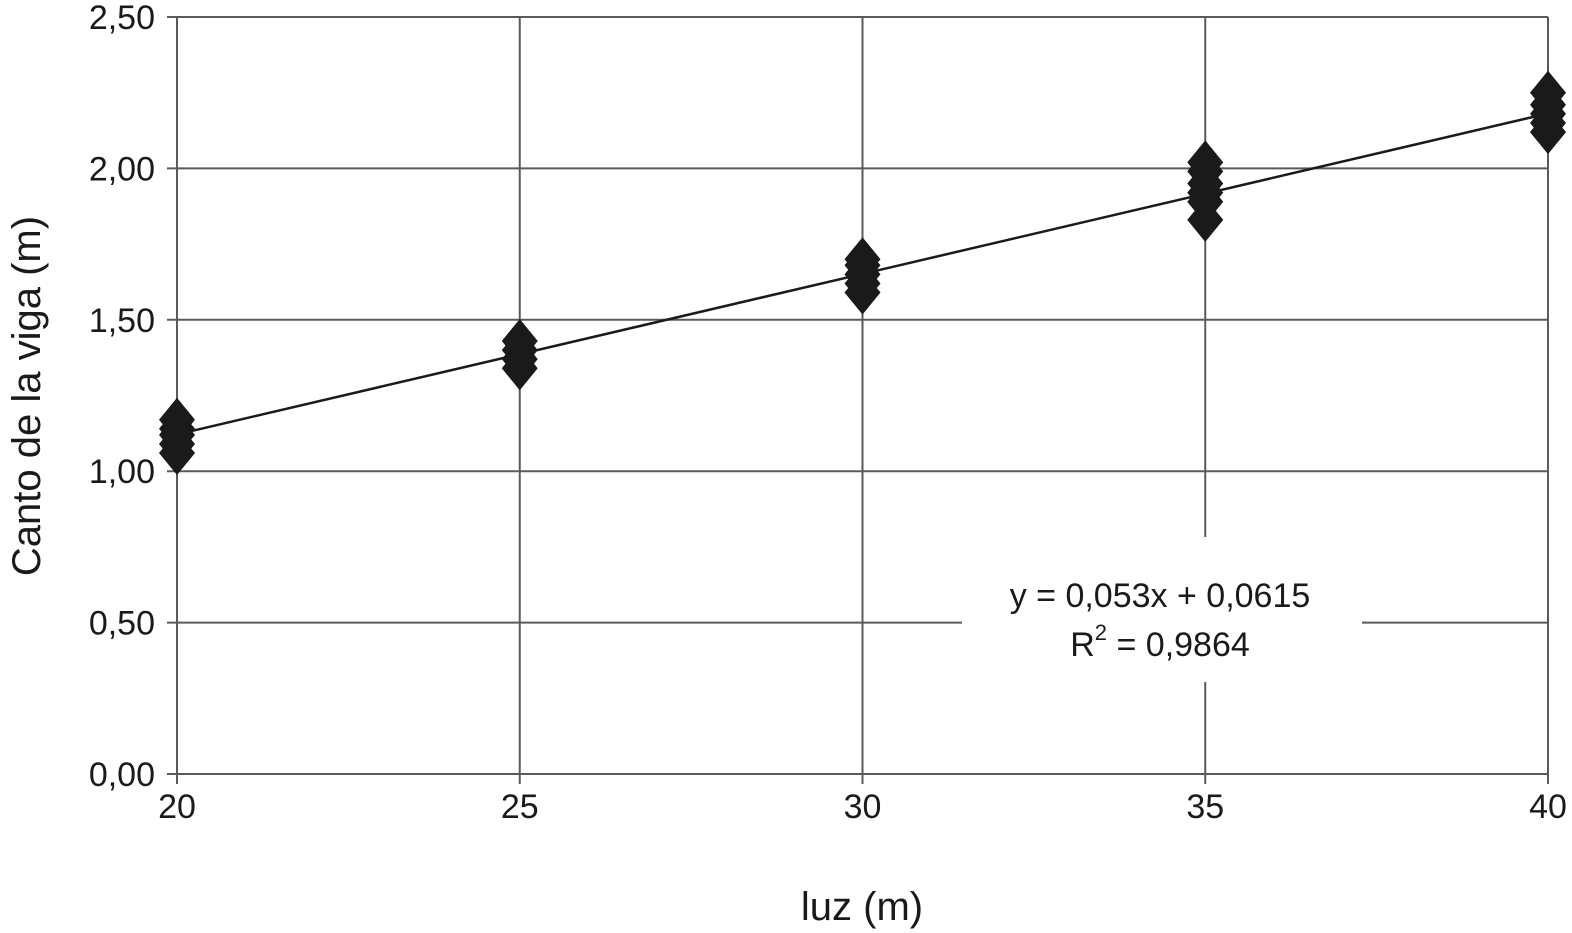  Describe the element at coordinates (1205, 807) in the screenshot. I see `x-tick-label-3: 35` at that location.